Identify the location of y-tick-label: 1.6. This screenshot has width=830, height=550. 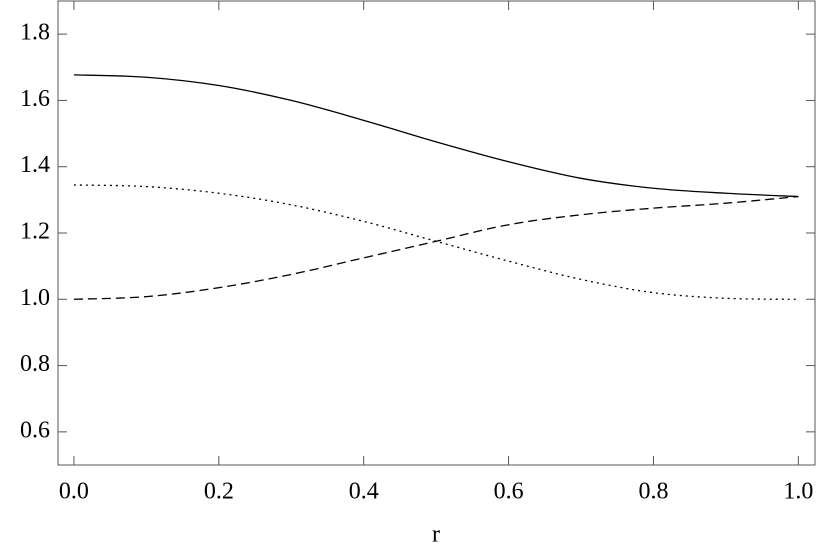
(35, 99).